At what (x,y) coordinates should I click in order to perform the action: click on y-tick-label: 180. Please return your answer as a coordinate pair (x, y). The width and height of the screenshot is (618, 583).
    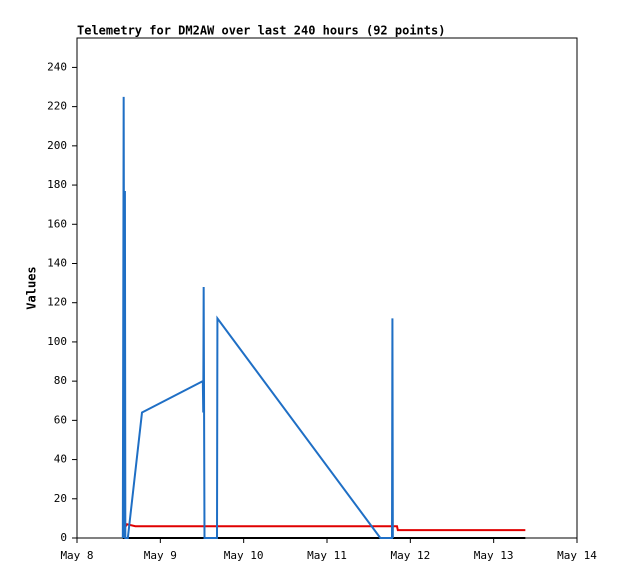
    Looking at the image, I should click on (57, 184).